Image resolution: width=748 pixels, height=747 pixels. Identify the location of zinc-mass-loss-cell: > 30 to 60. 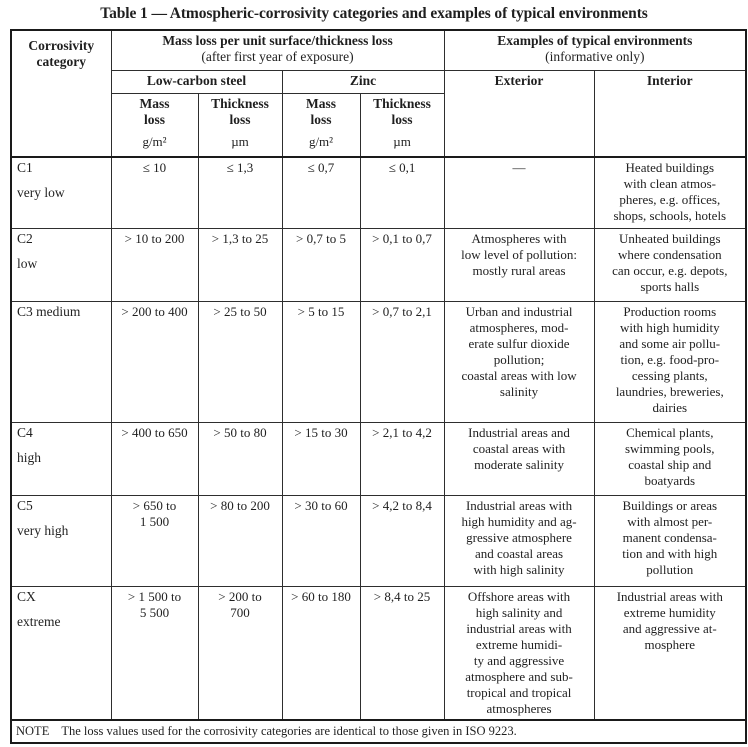
(321, 540).